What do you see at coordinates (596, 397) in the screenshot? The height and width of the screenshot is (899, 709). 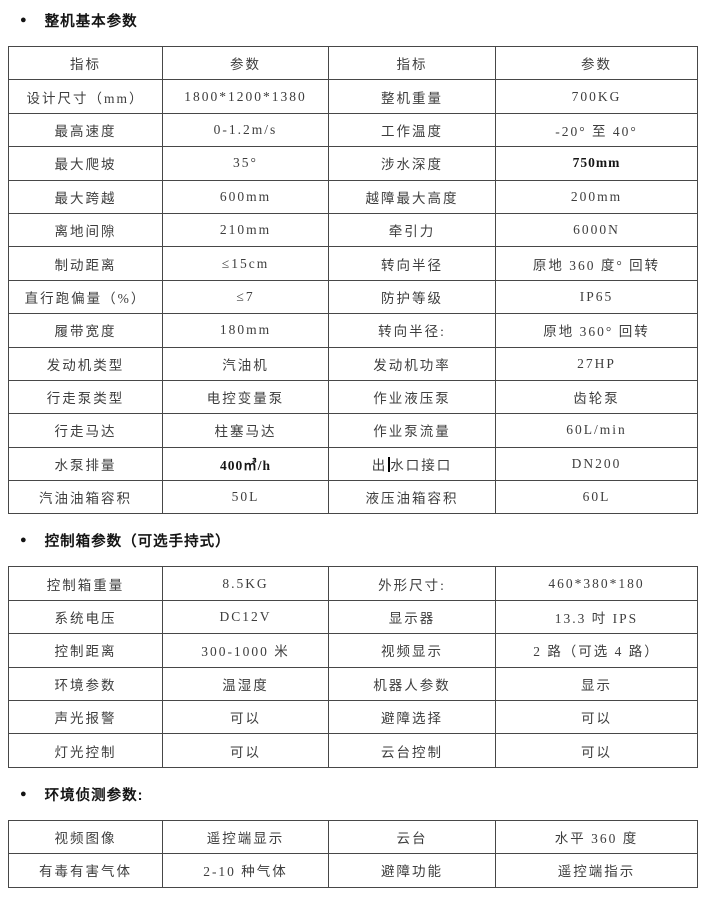 I see `table-cell: 齿轮泵` at bounding box center [596, 397].